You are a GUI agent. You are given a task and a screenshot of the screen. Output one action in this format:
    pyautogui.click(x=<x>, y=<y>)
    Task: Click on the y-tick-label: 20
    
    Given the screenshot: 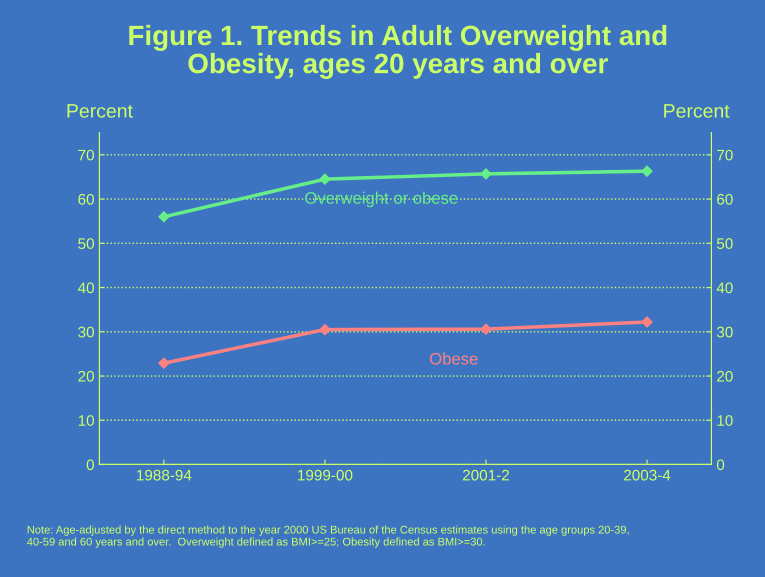 What is the action you would take?
    pyautogui.click(x=86, y=376)
    